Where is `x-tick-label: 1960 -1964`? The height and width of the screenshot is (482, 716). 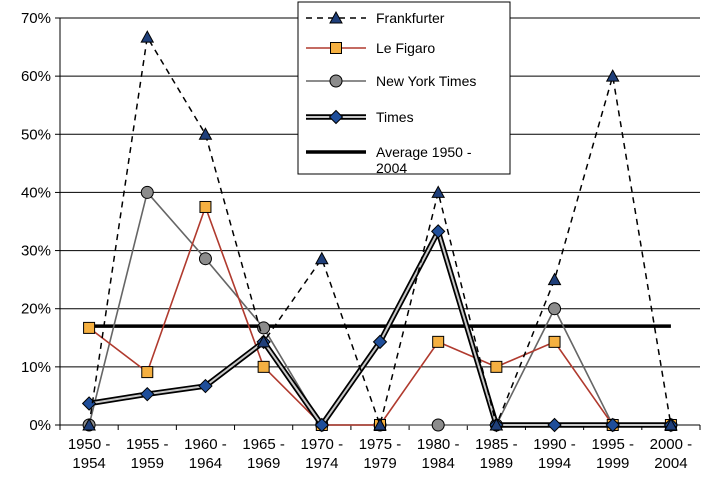
x-tick-label: 1960 -1964 is located at coordinates (205, 454).